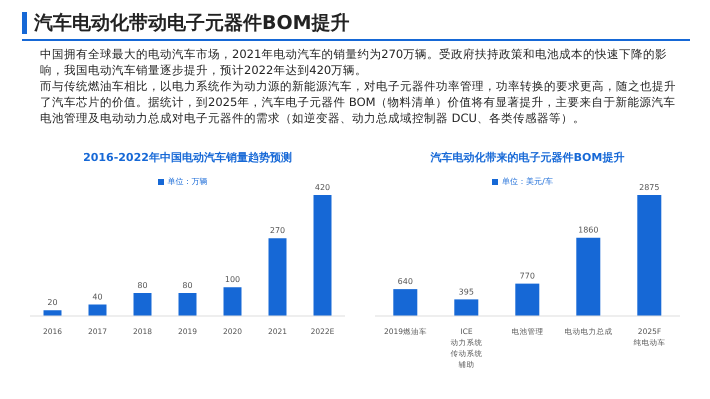 The height and width of the screenshot is (399, 710). Describe the element at coordinates (527, 276) in the screenshot. I see `data-label: 770` at that location.